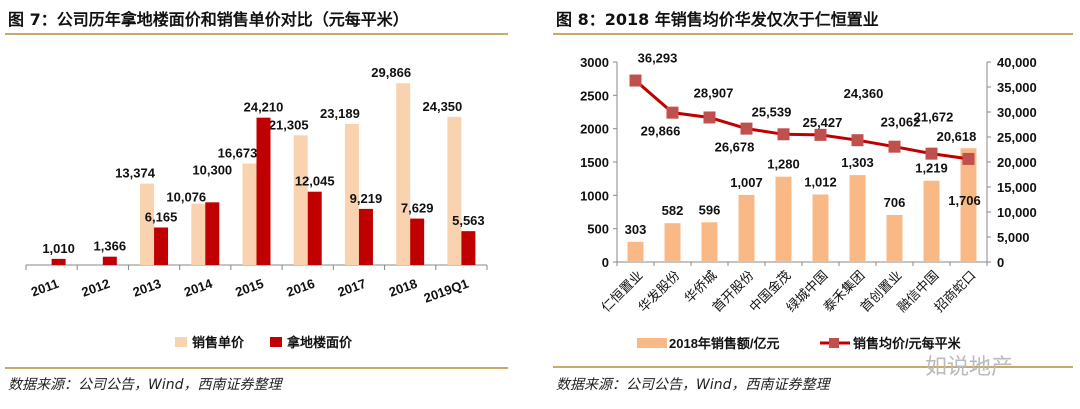 The height and width of the screenshot is (409, 1080). Describe the element at coordinates (391, 72) in the screenshot. I see `left-data-label: 29,866` at that location.